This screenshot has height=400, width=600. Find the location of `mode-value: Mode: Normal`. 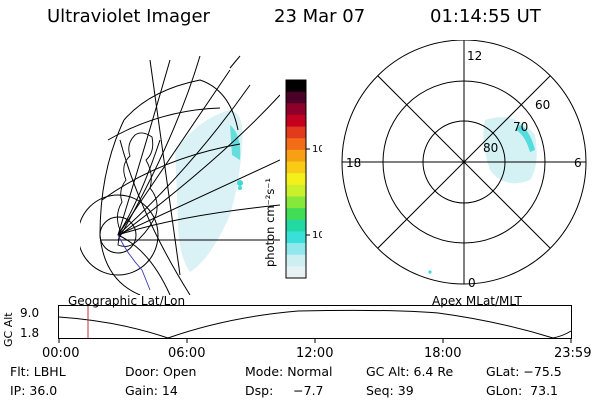

mode-value: Mode: Normal is located at coordinates (289, 371).